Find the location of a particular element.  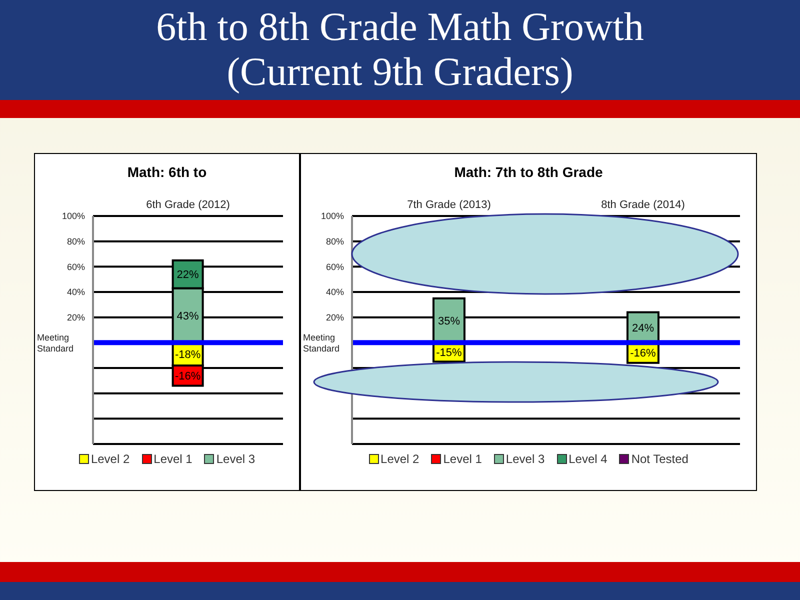

data-label: -15% is located at coordinates (449, 353).